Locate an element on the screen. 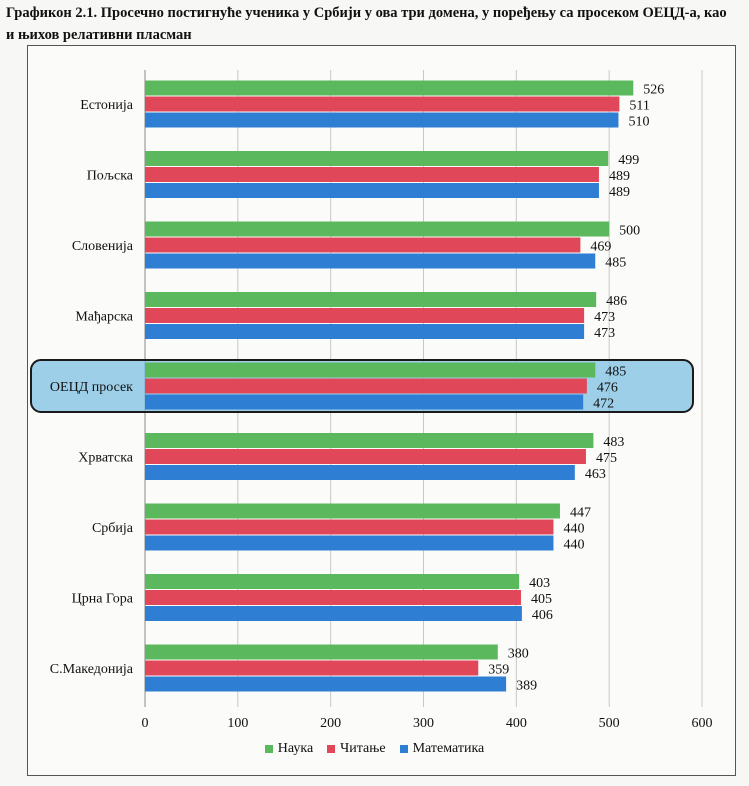 This screenshot has width=749, height=786. legend-label: Наука is located at coordinates (295, 748).